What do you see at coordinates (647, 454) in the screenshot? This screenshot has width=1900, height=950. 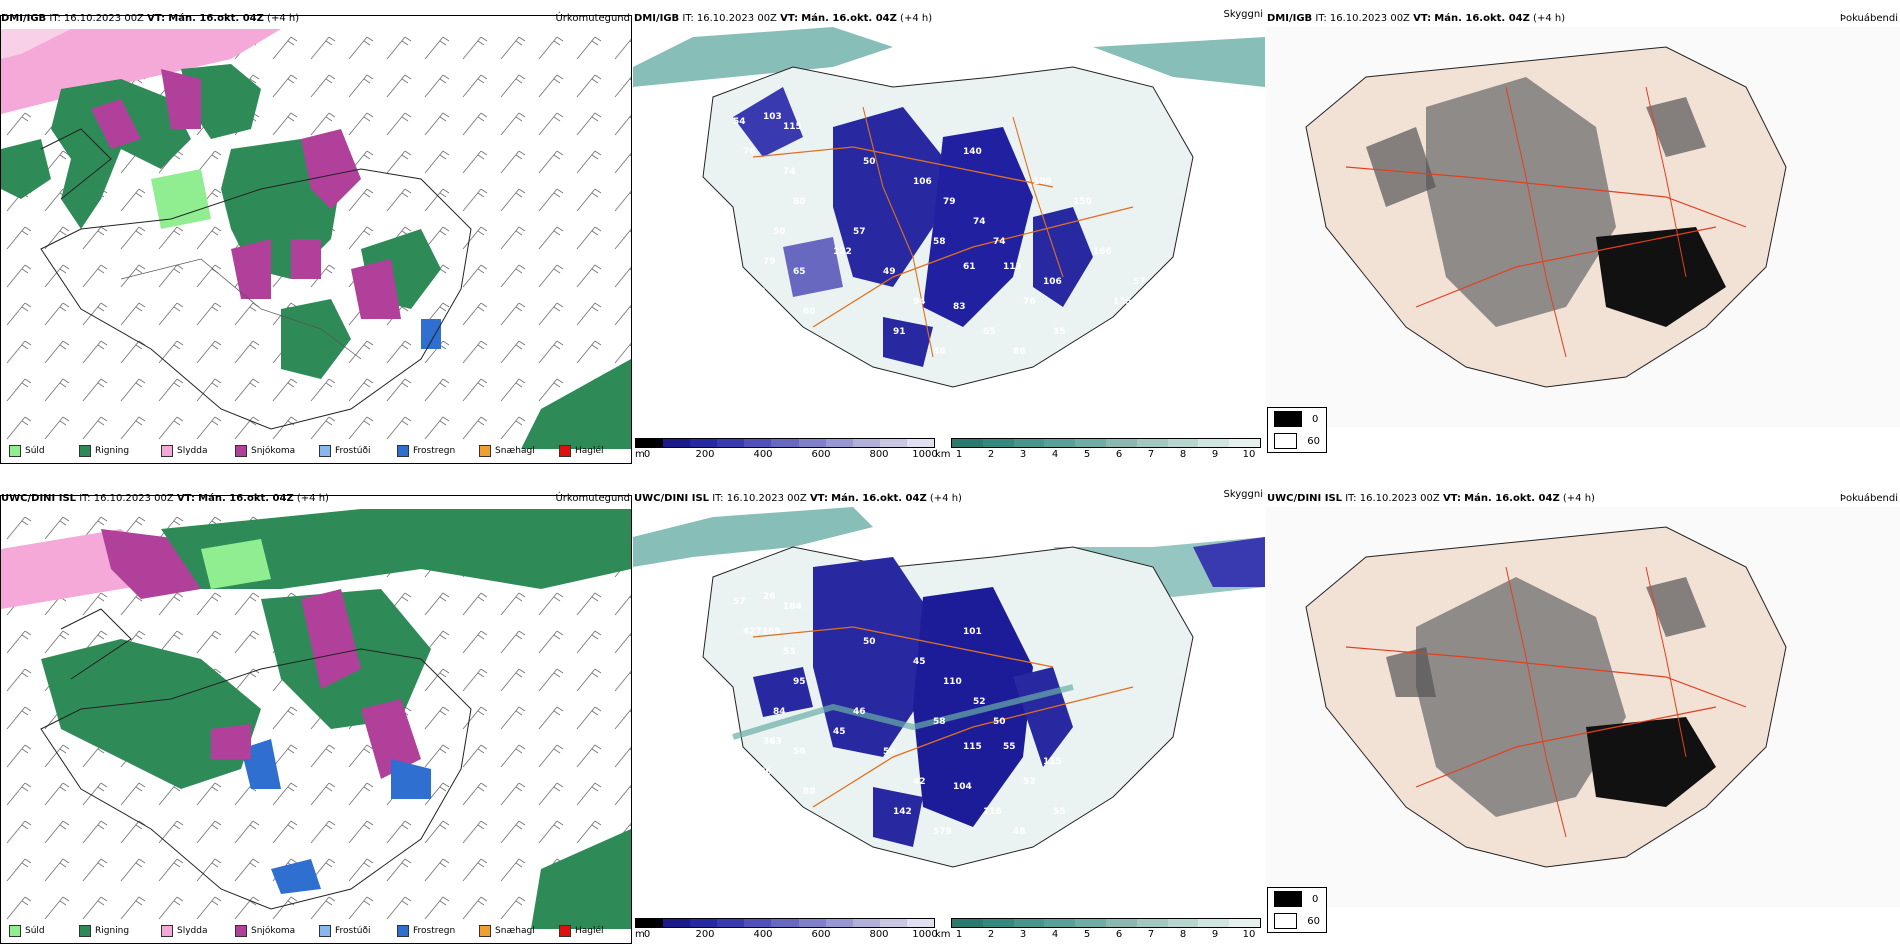 I see `tick: 0` at bounding box center [647, 454].